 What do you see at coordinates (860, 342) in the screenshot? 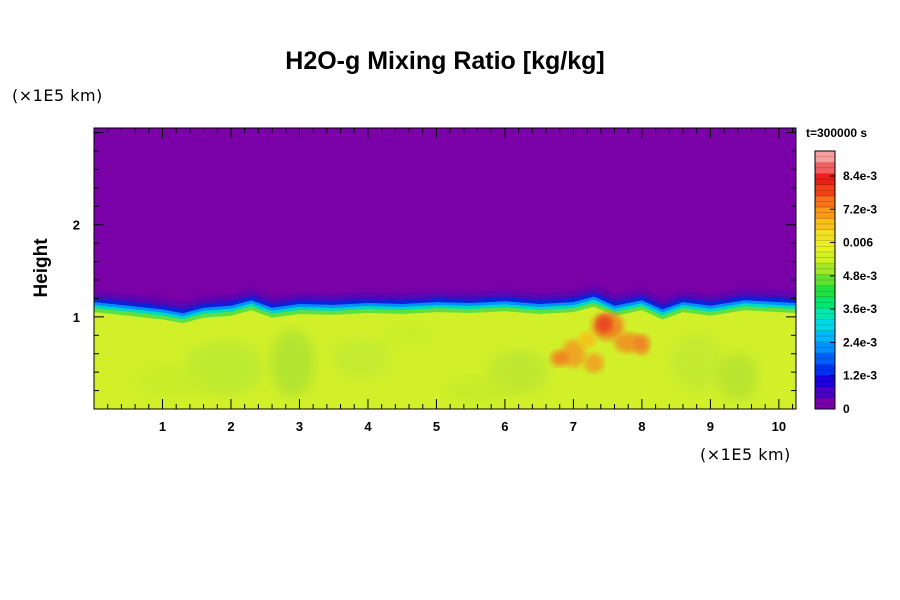
I see `colorbar-tick-label: 2.4e-3` at bounding box center [860, 342].